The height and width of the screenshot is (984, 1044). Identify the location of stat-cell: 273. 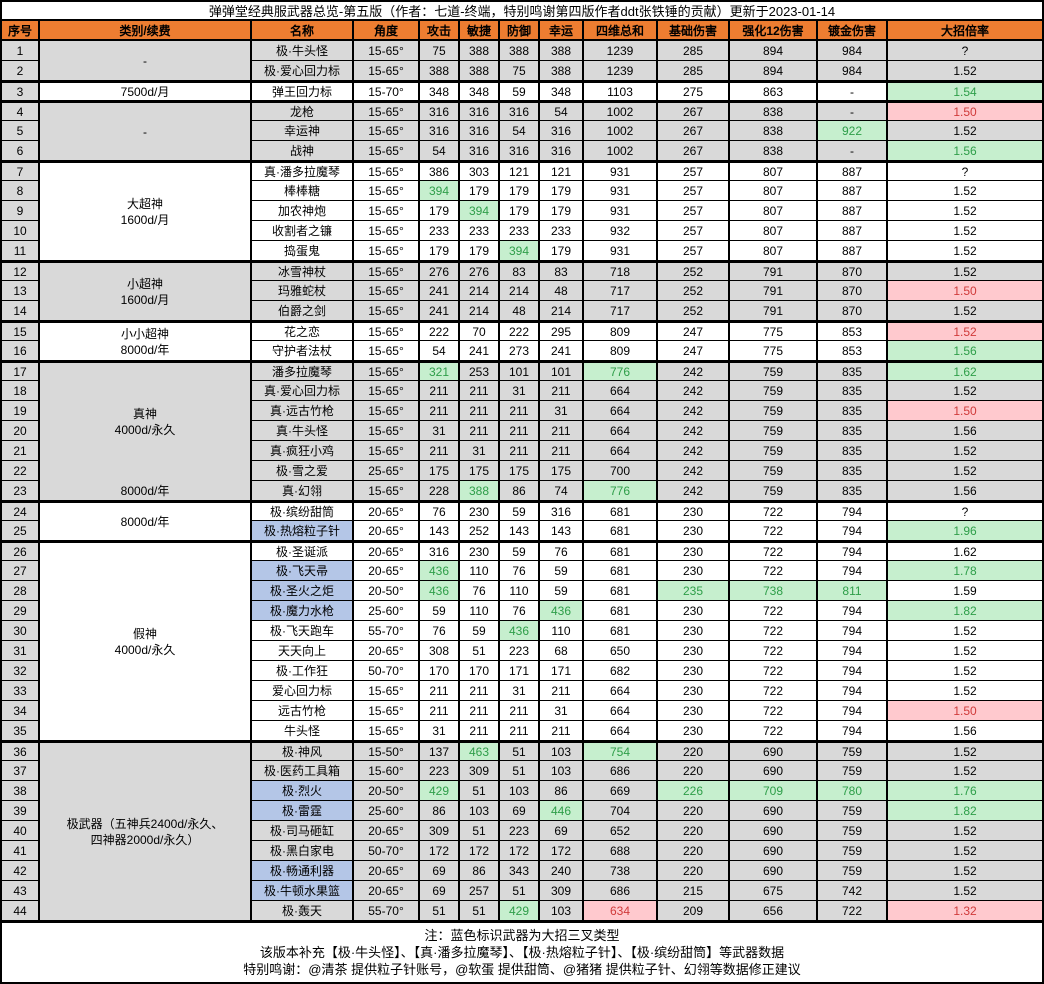
(520, 351).